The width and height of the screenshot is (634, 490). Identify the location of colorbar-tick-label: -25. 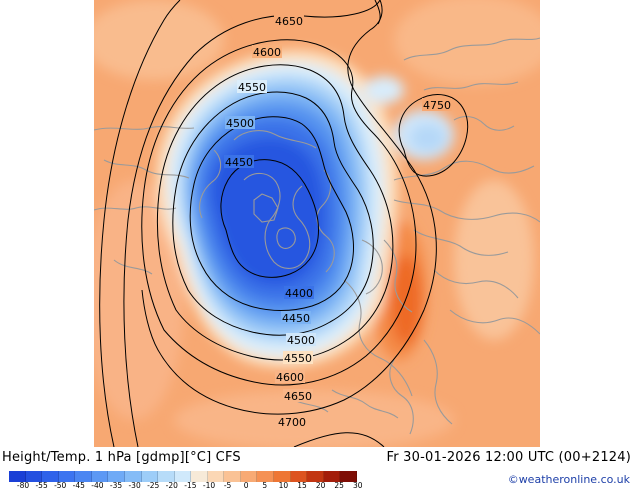
(153, 485).